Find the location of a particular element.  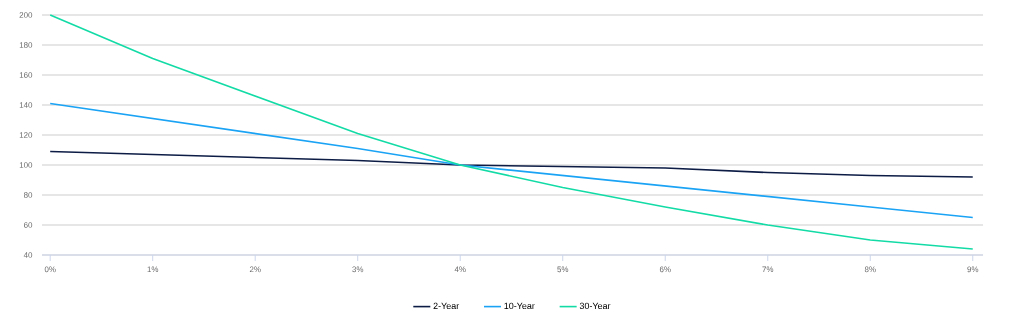

legend-label: 2-Year is located at coordinates (446, 306).